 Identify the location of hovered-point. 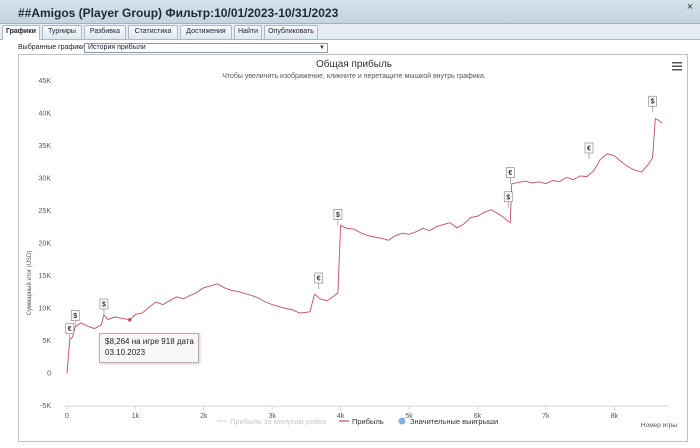
(129, 319).